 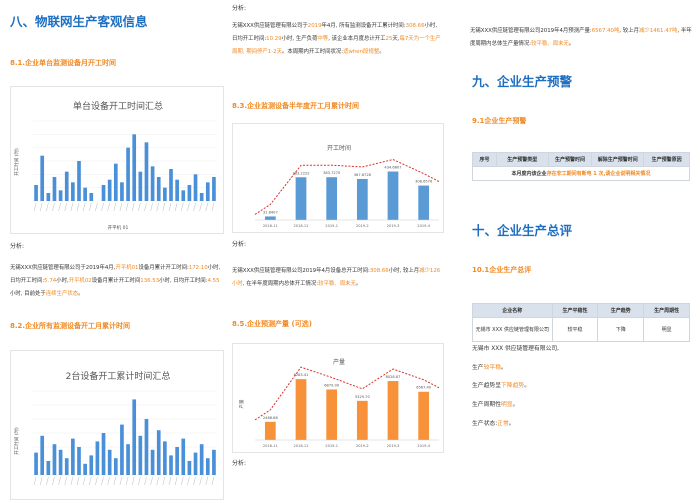 What do you see at coordinates (118, 106) in the screenshot?
I see `chart-title: 单台设备开工时间汇总` at bounding box center [118, 106].